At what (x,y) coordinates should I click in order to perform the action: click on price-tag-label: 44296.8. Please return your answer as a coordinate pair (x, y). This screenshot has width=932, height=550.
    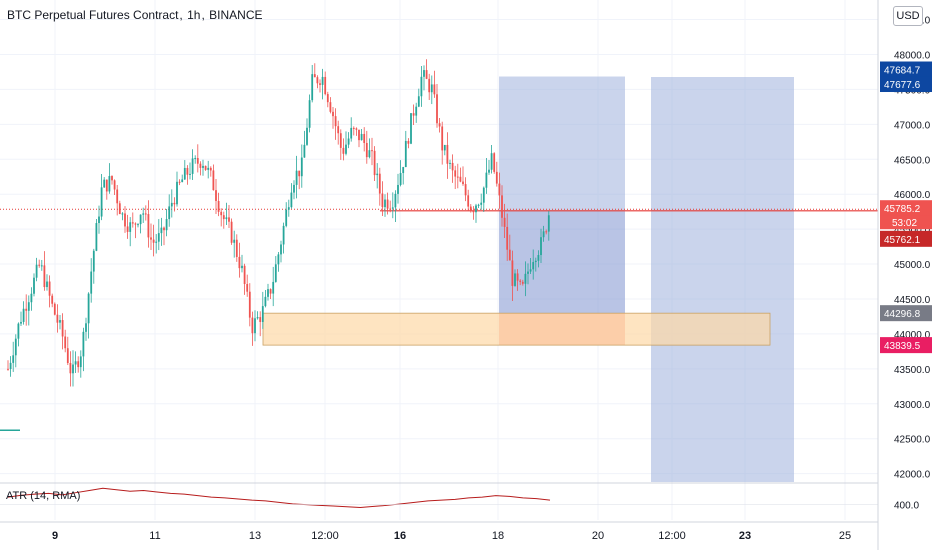
    Looking at the image, I should click on (902, 314).